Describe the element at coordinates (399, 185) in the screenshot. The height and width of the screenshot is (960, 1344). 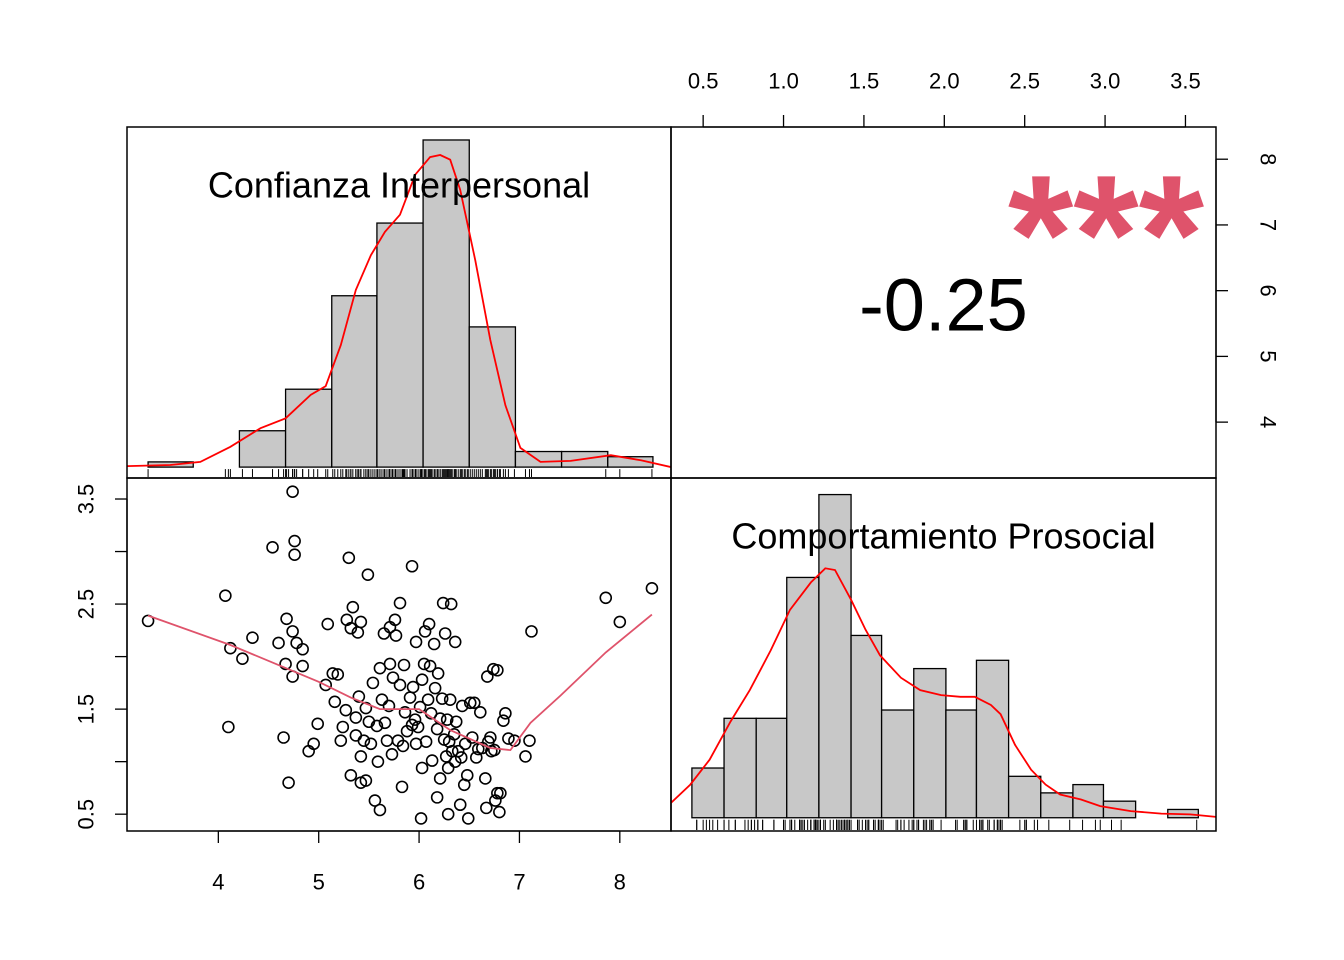
I see `panel-title: Confianza Interpersonal` at that location.